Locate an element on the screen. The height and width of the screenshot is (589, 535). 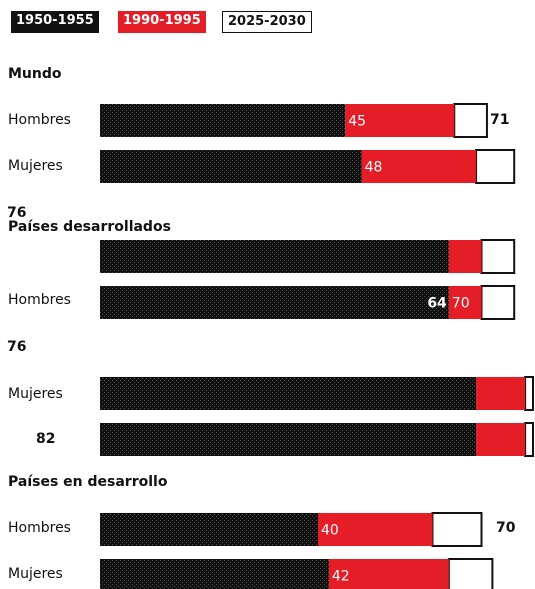
bar-0-1950-1955 is located at coordinates (223, 120).